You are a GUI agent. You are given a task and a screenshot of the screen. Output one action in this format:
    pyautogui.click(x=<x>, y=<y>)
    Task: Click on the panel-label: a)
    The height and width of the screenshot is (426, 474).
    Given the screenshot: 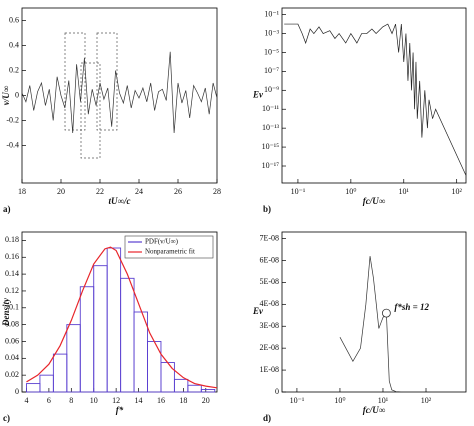 What is the action you would take?
    pyautogui.click(x=7, y=209)
    